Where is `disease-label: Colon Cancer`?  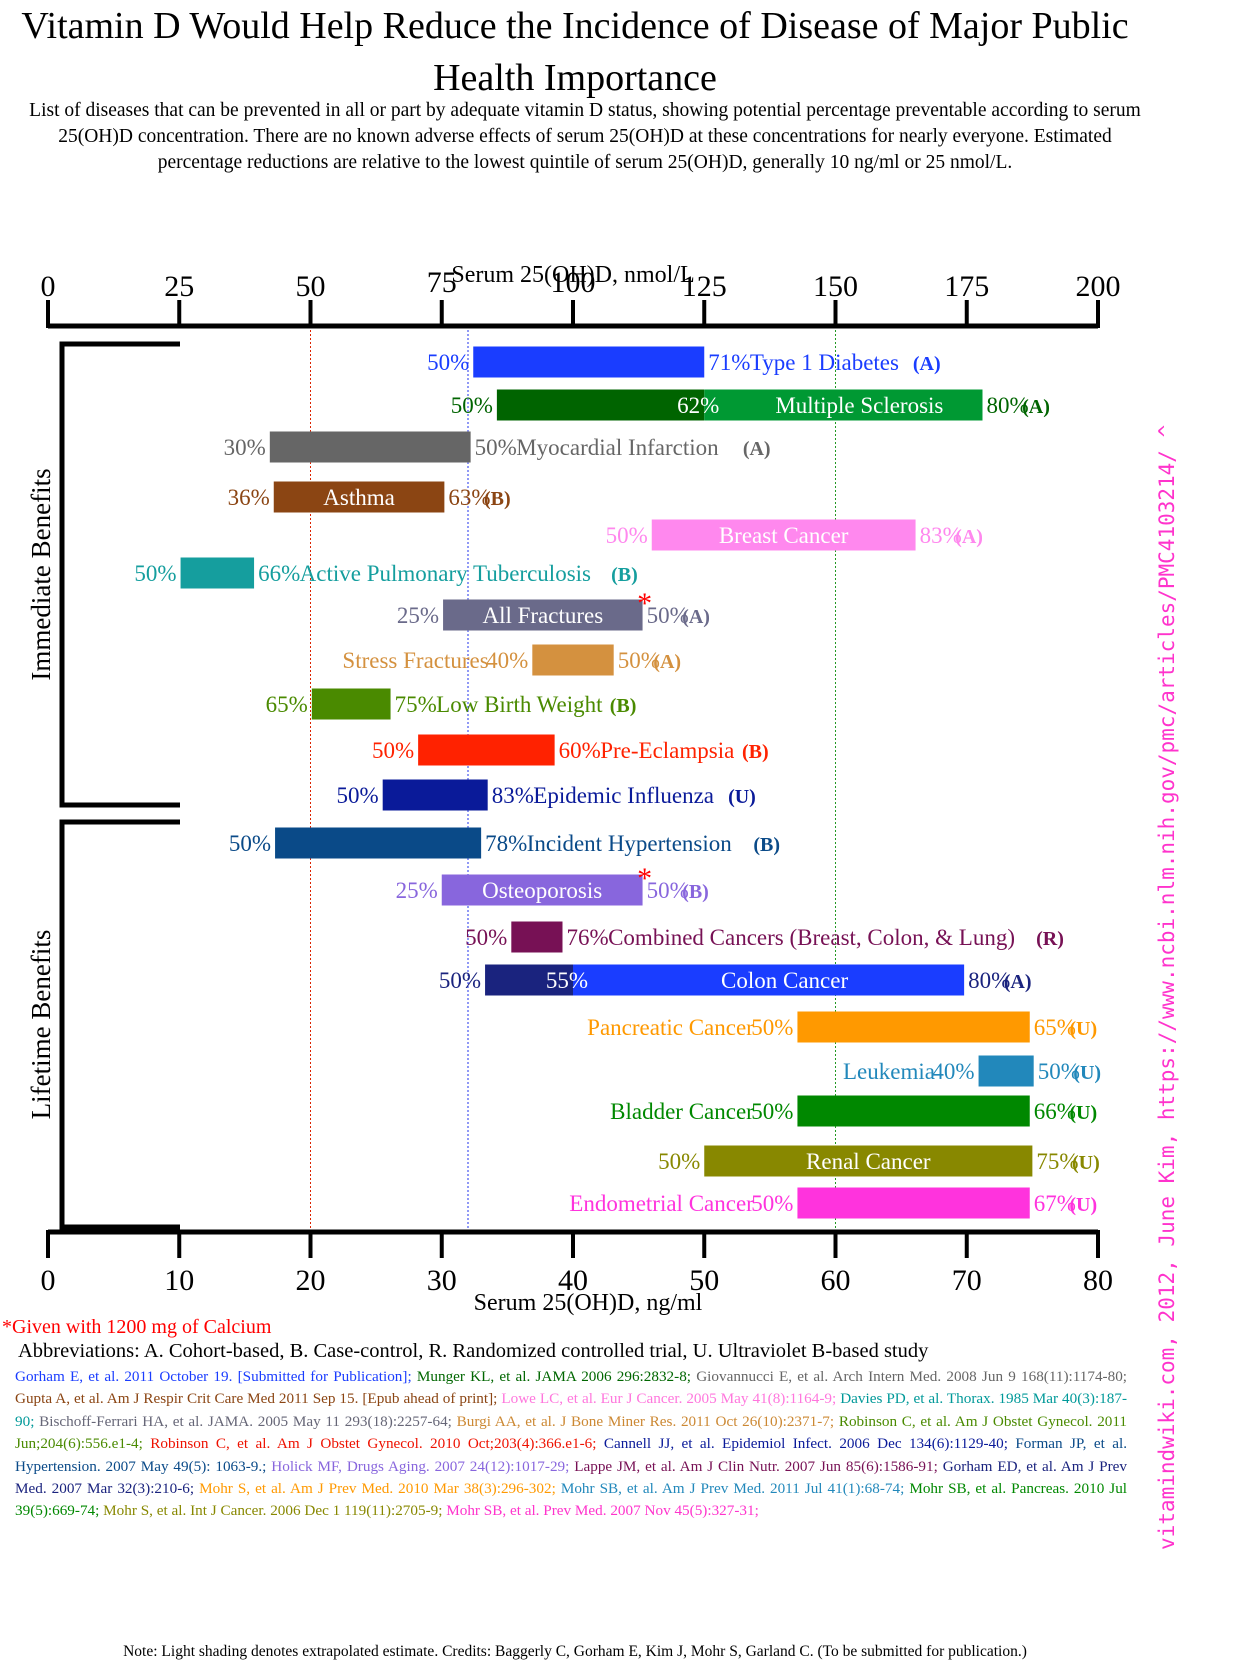
disease-label: Colon Cancer is located at coordinates (784, 980).